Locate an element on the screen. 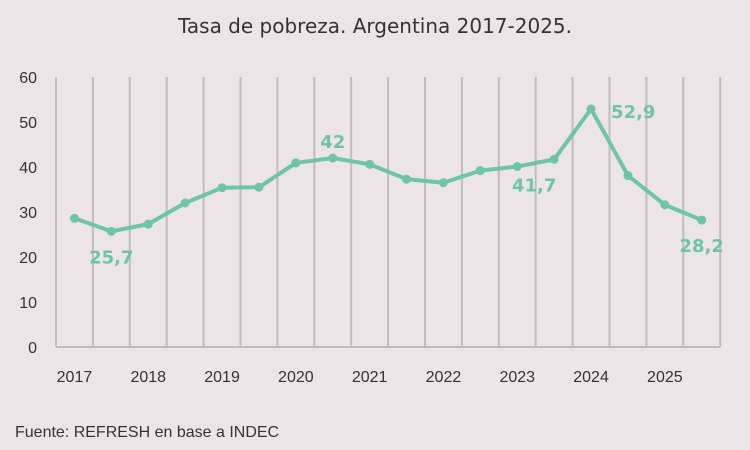 This screenshot has height=450, width=750. y-tick-label: 10 is located at coordinates (28, 303).